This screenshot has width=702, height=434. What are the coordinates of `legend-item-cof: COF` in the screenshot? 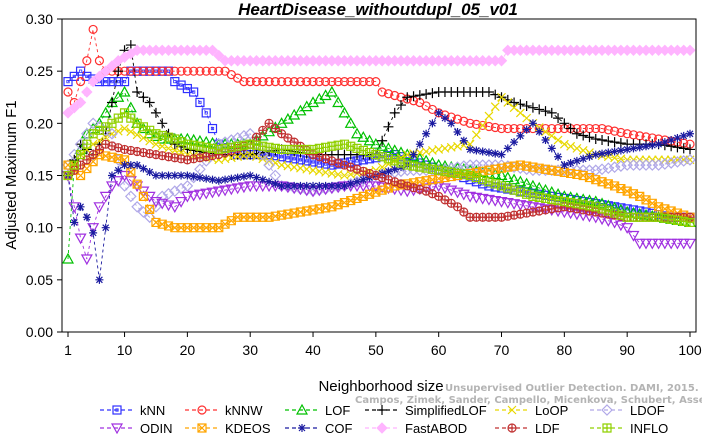 It's located at (319, 427).